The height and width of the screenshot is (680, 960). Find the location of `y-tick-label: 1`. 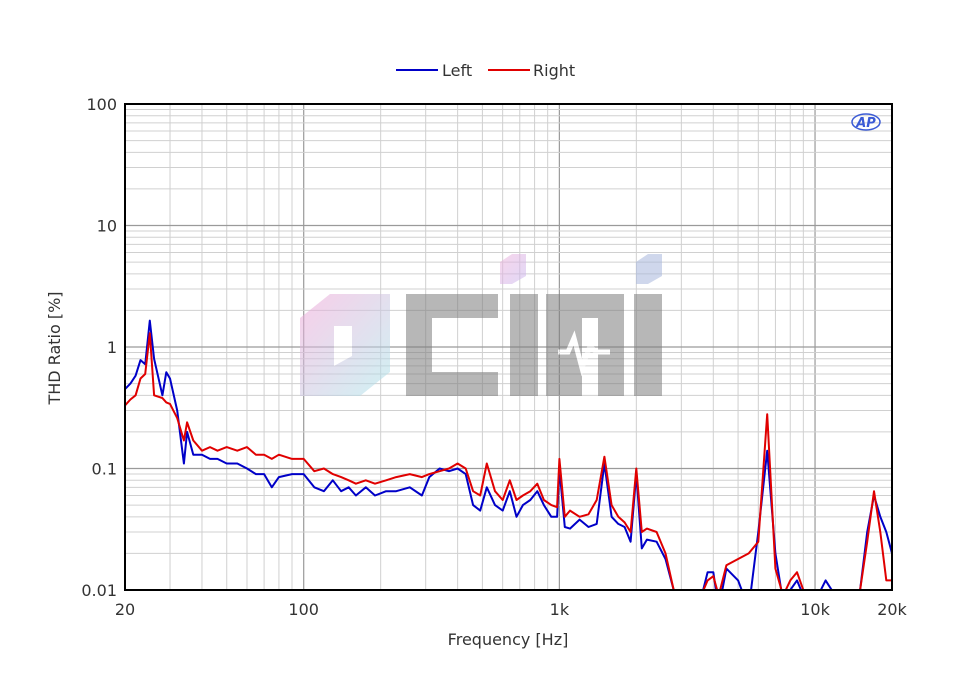

y-tick-label: 1 is located at coordinates (112, 347).